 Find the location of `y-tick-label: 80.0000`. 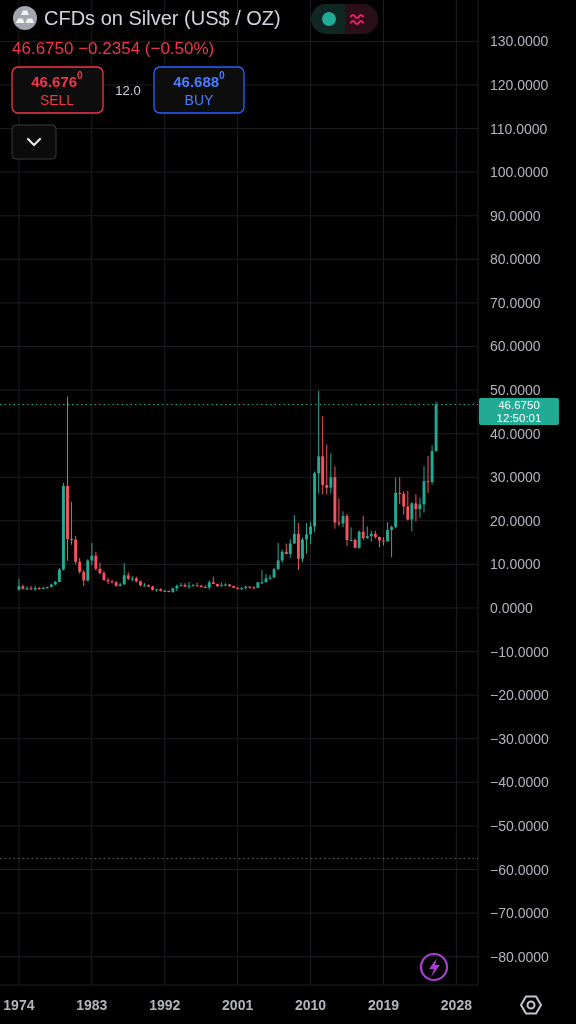

y-tick-label: 80.0000 is located at coordinates (515, 259).